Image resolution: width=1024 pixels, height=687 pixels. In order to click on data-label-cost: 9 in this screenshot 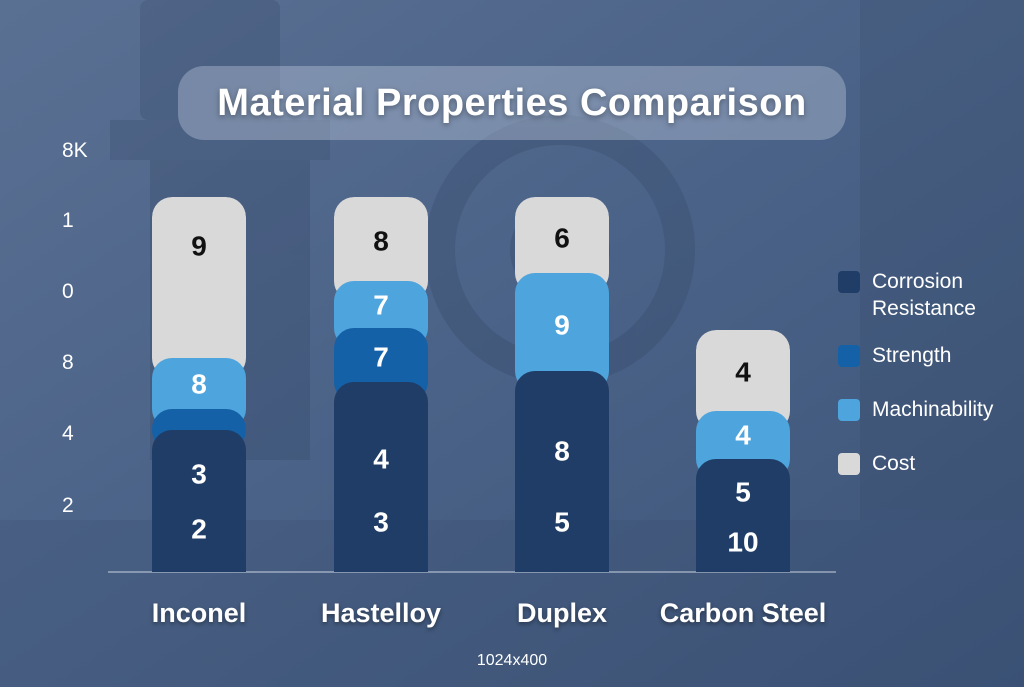, I will do `click(199, 245)`.